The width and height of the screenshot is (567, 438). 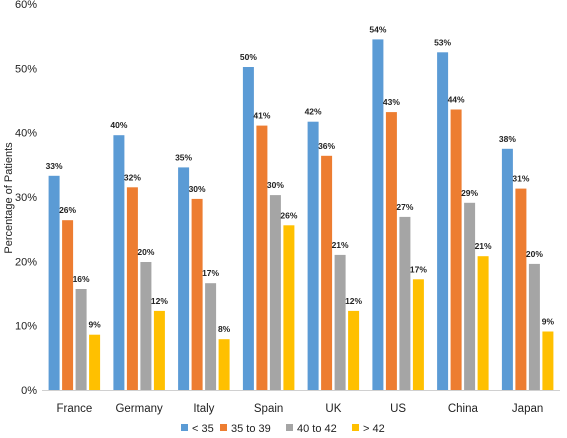 What do you see at coordinates (251, 429) in the screenshot?
I see `legend-label: 35 to 39` at bounding box center [251, 429].